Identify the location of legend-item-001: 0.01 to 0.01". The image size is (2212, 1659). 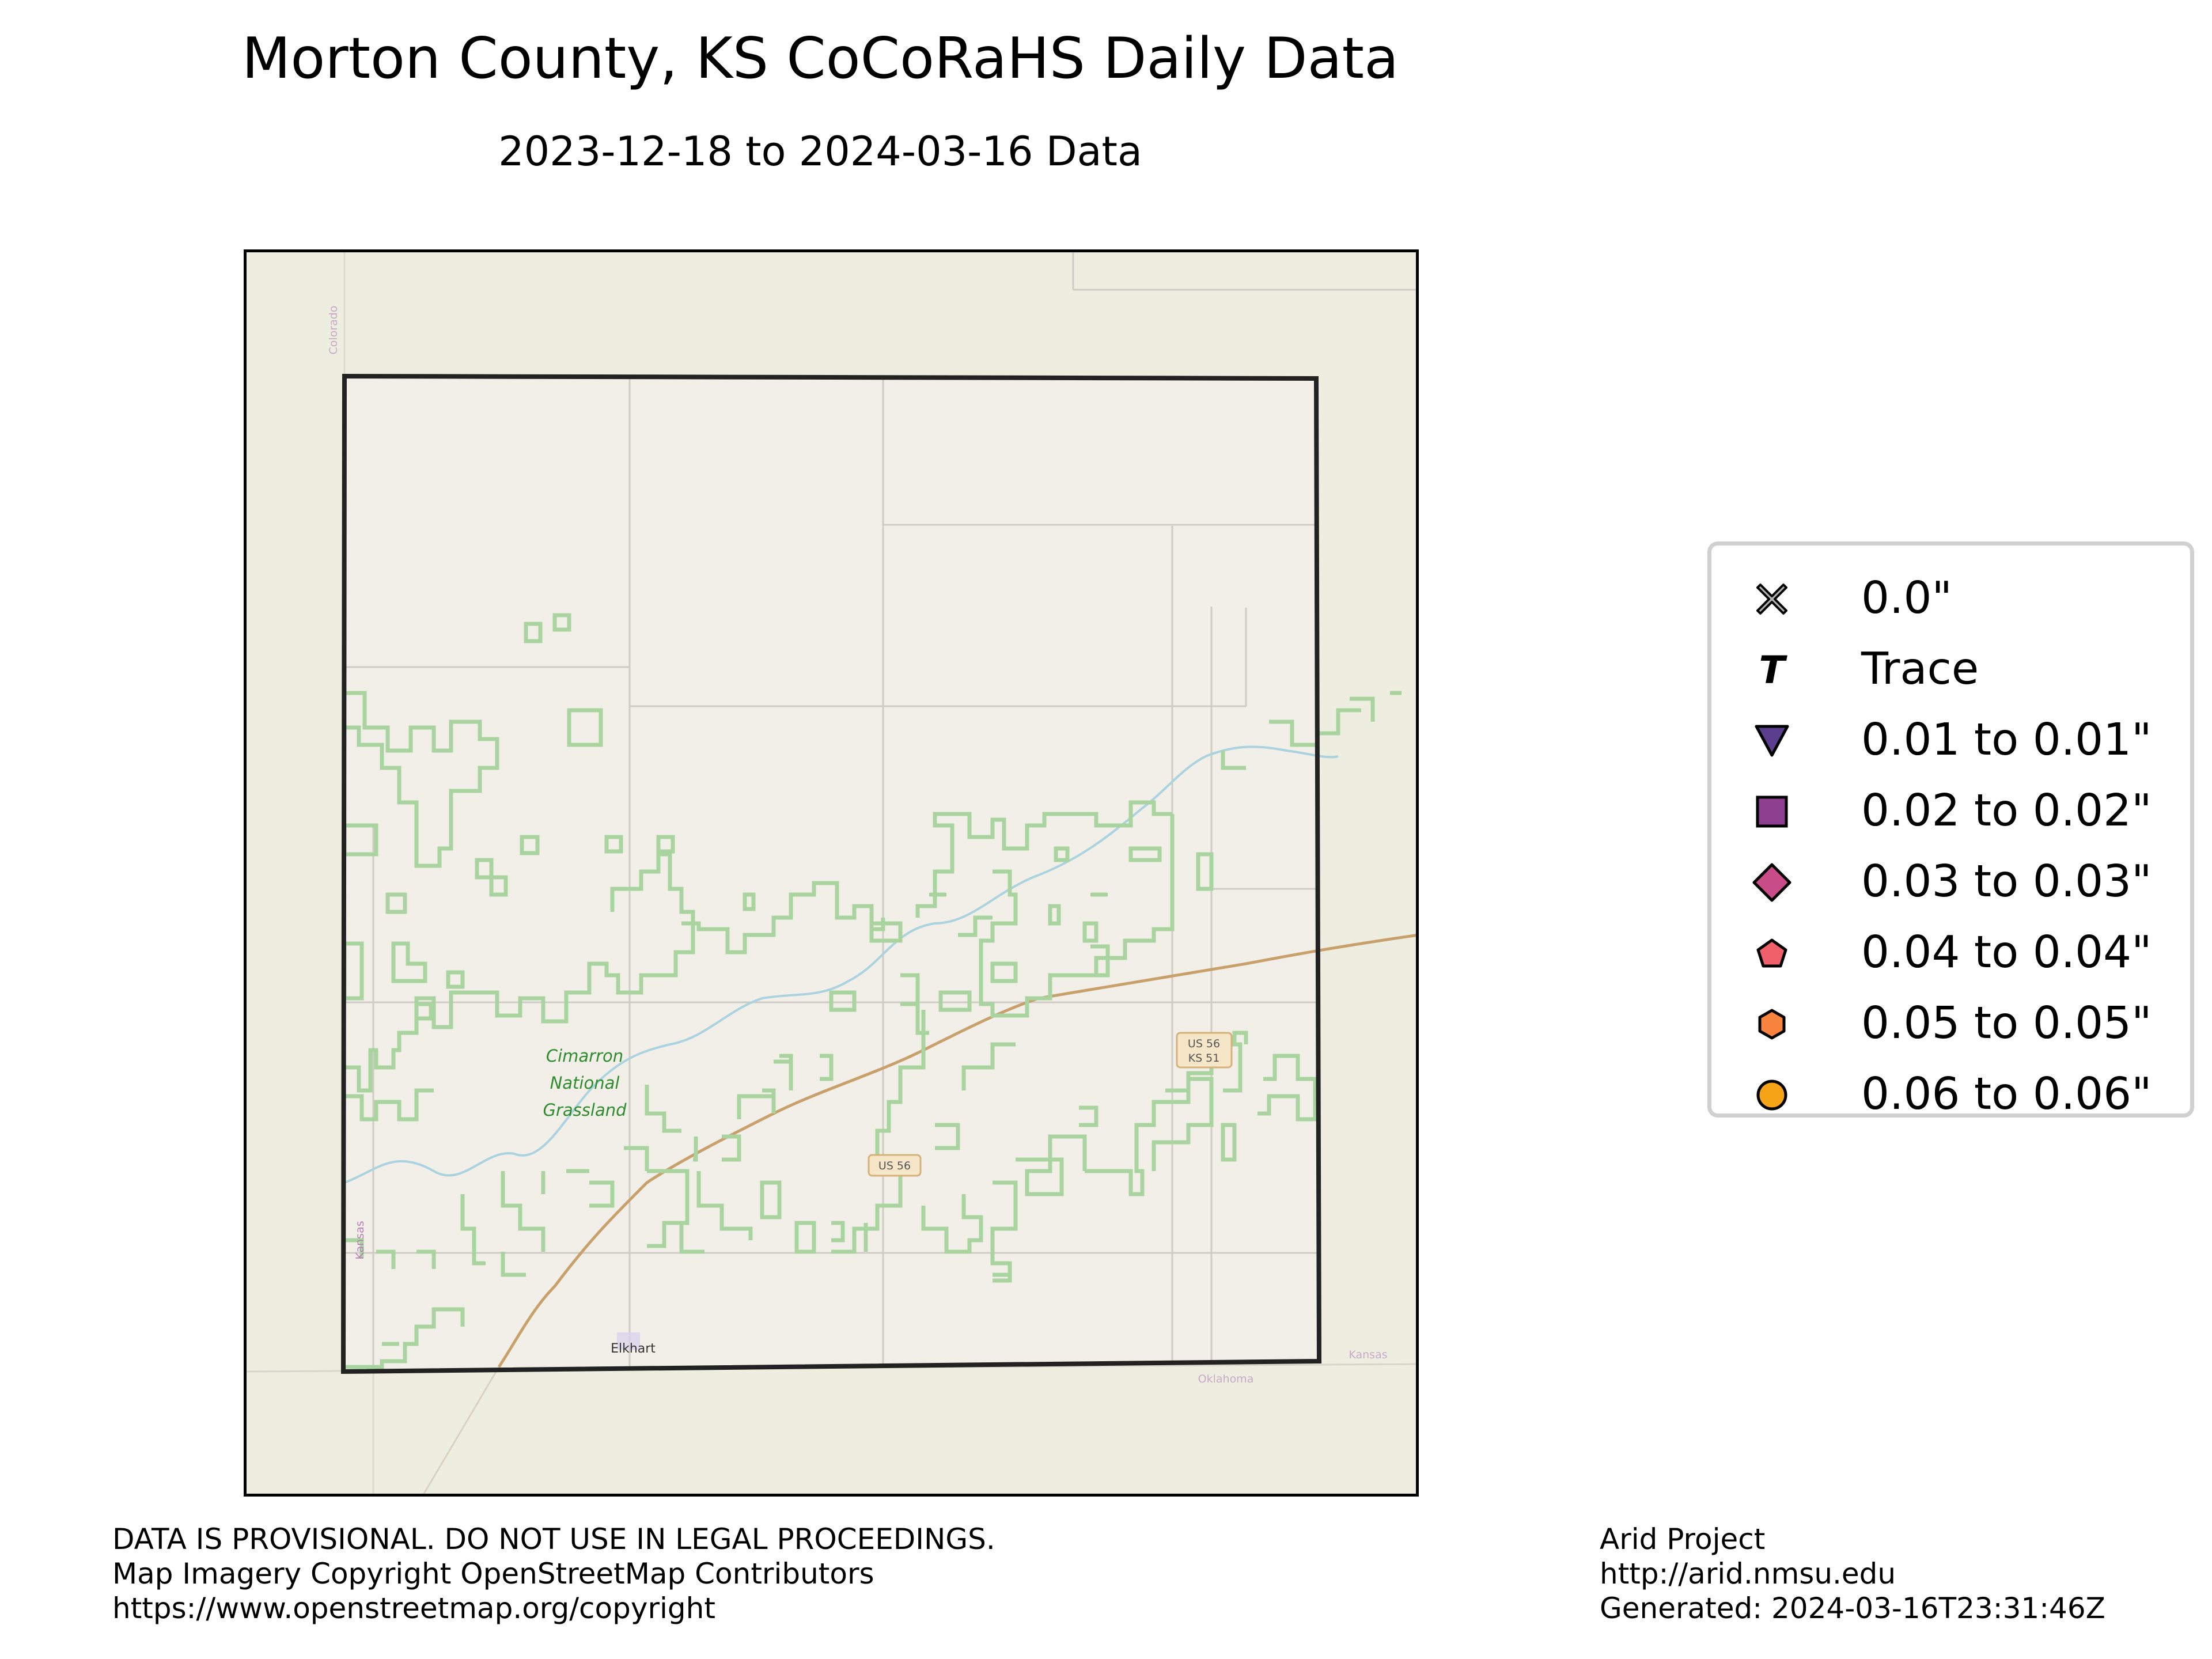
(1950, 739).